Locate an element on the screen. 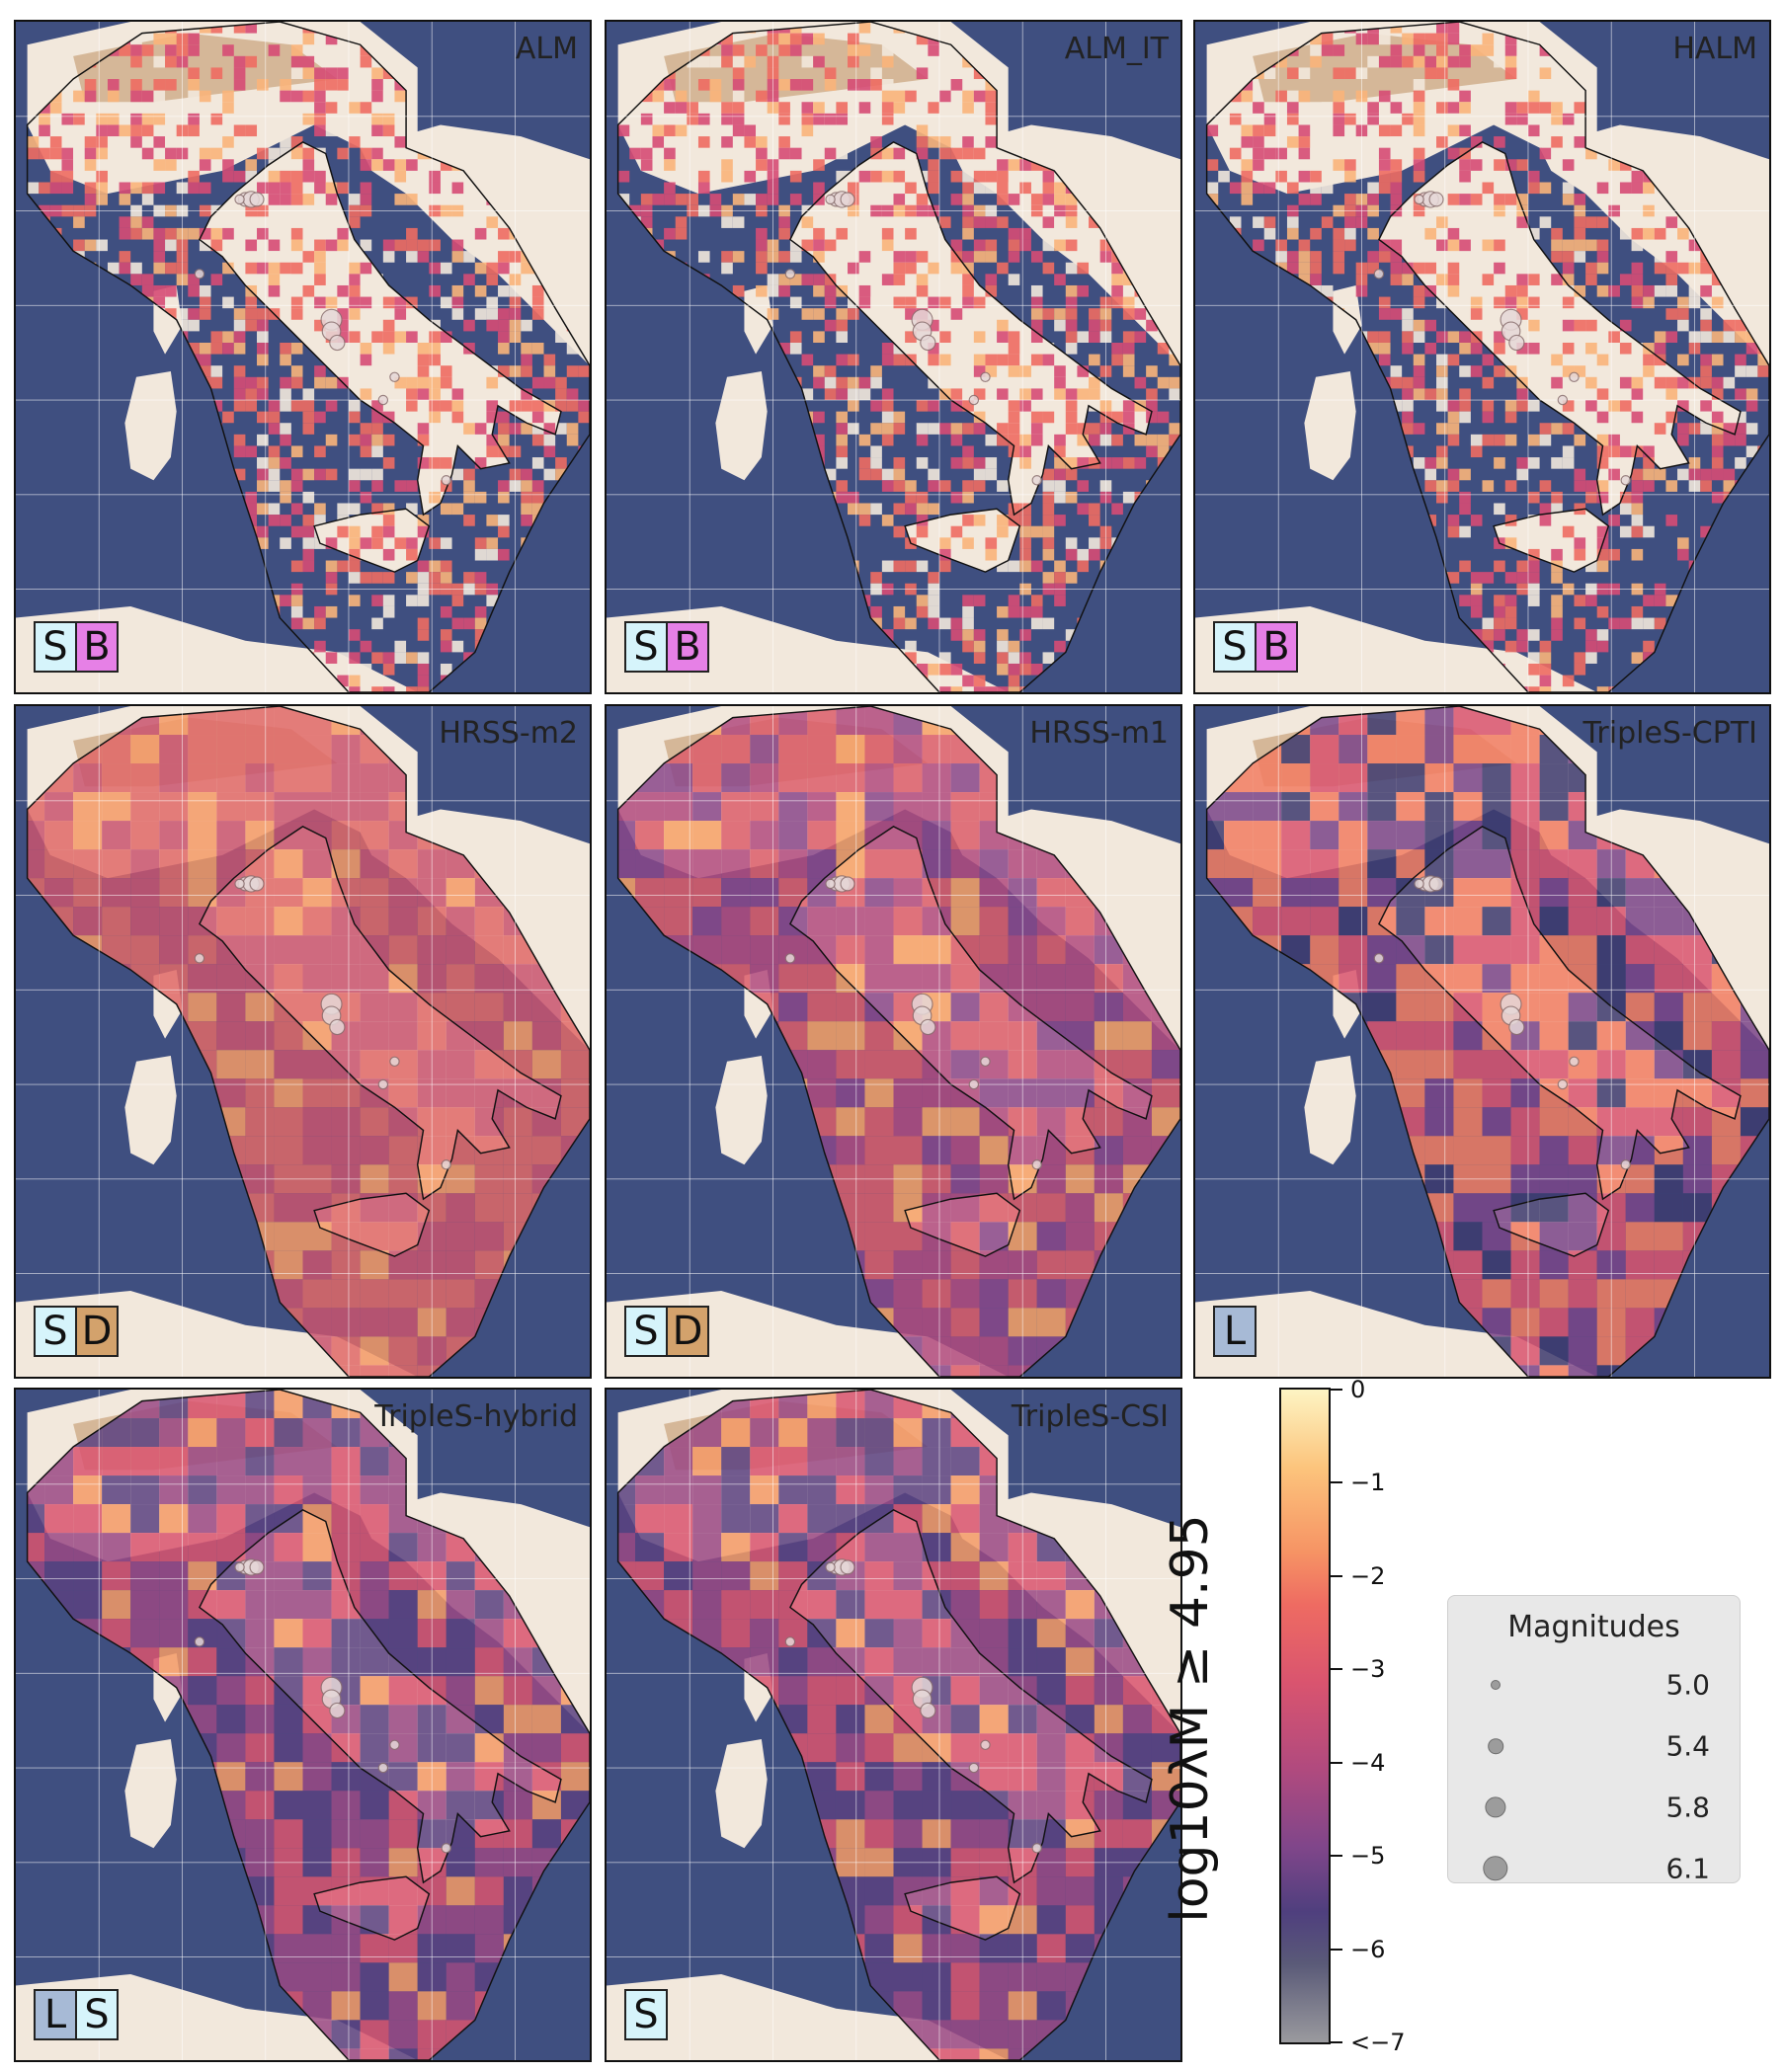  map-panel-triples-hybrid: TripleS-hybrid L S is located at coordinates (303, 1725).